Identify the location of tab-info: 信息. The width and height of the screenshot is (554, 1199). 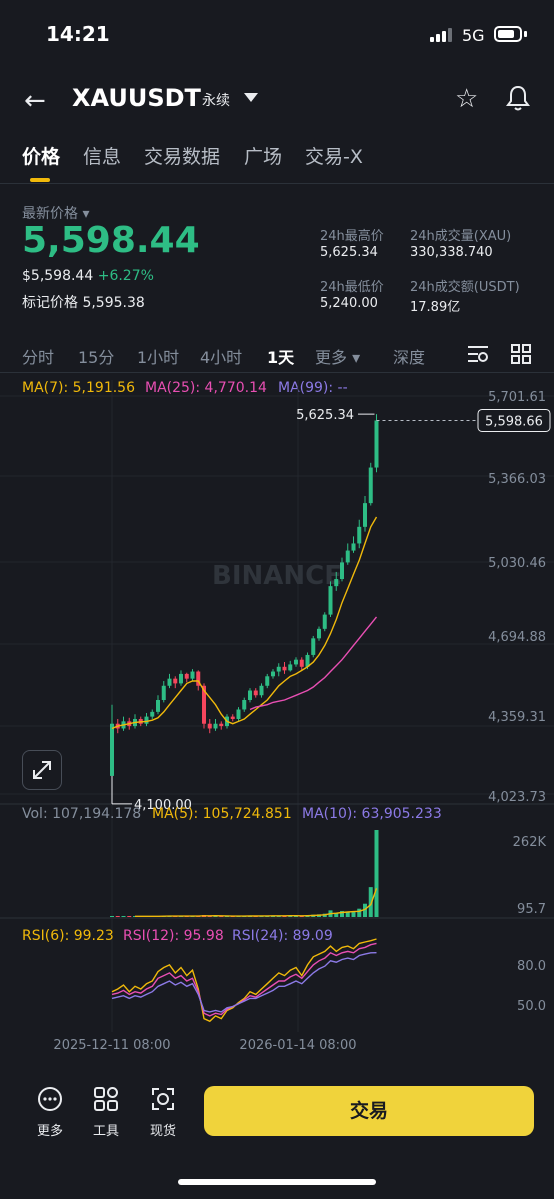
(102, 157).